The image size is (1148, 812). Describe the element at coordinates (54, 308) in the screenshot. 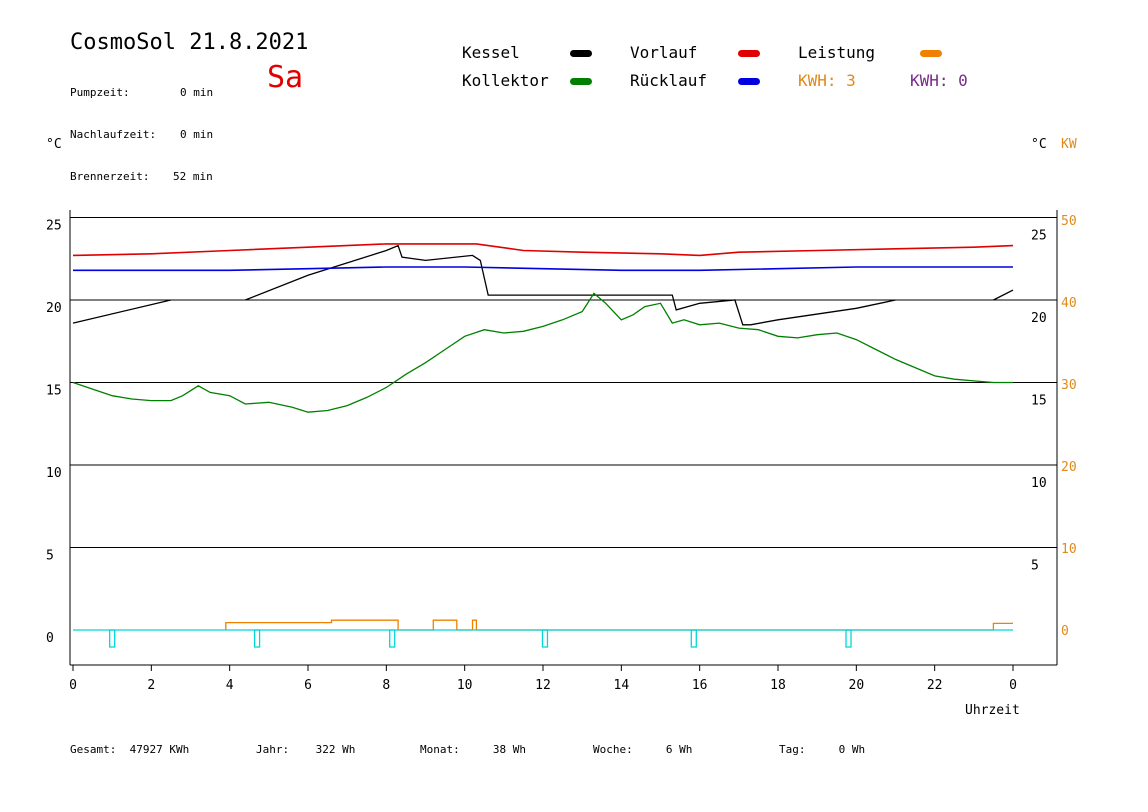

I see `left-tick-label: 20` at that location.